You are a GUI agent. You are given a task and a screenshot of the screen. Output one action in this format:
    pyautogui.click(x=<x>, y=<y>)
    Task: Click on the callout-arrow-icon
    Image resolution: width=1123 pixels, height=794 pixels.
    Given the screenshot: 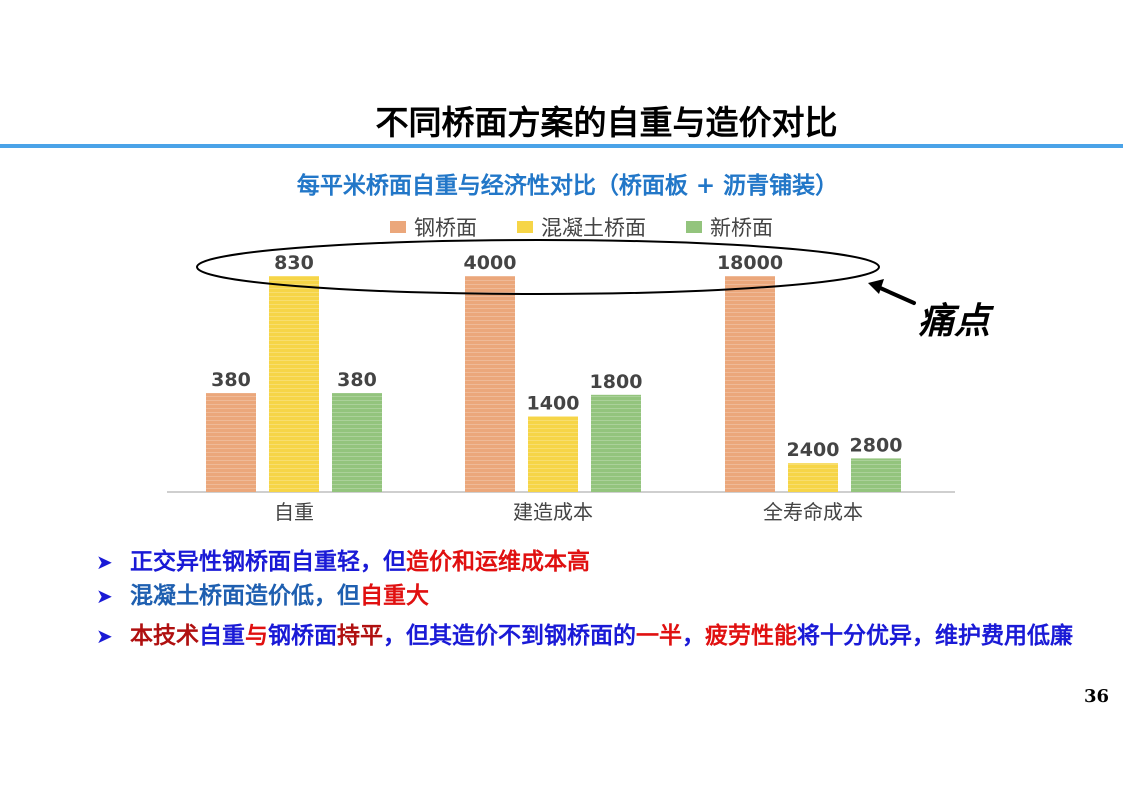 What is the action you would take?
    pyautogui.click(x=892, y=292)
    